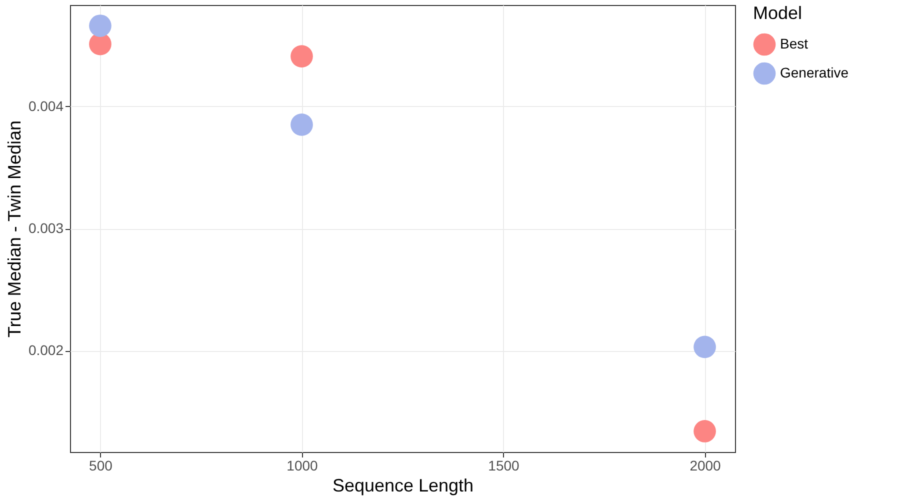 The height and width of the screenshot is (504, 922). What do you see at coordinates (302, 466) in the screenshot?
I see `x-tick-label: 1000` at bounding box center [302, 466].